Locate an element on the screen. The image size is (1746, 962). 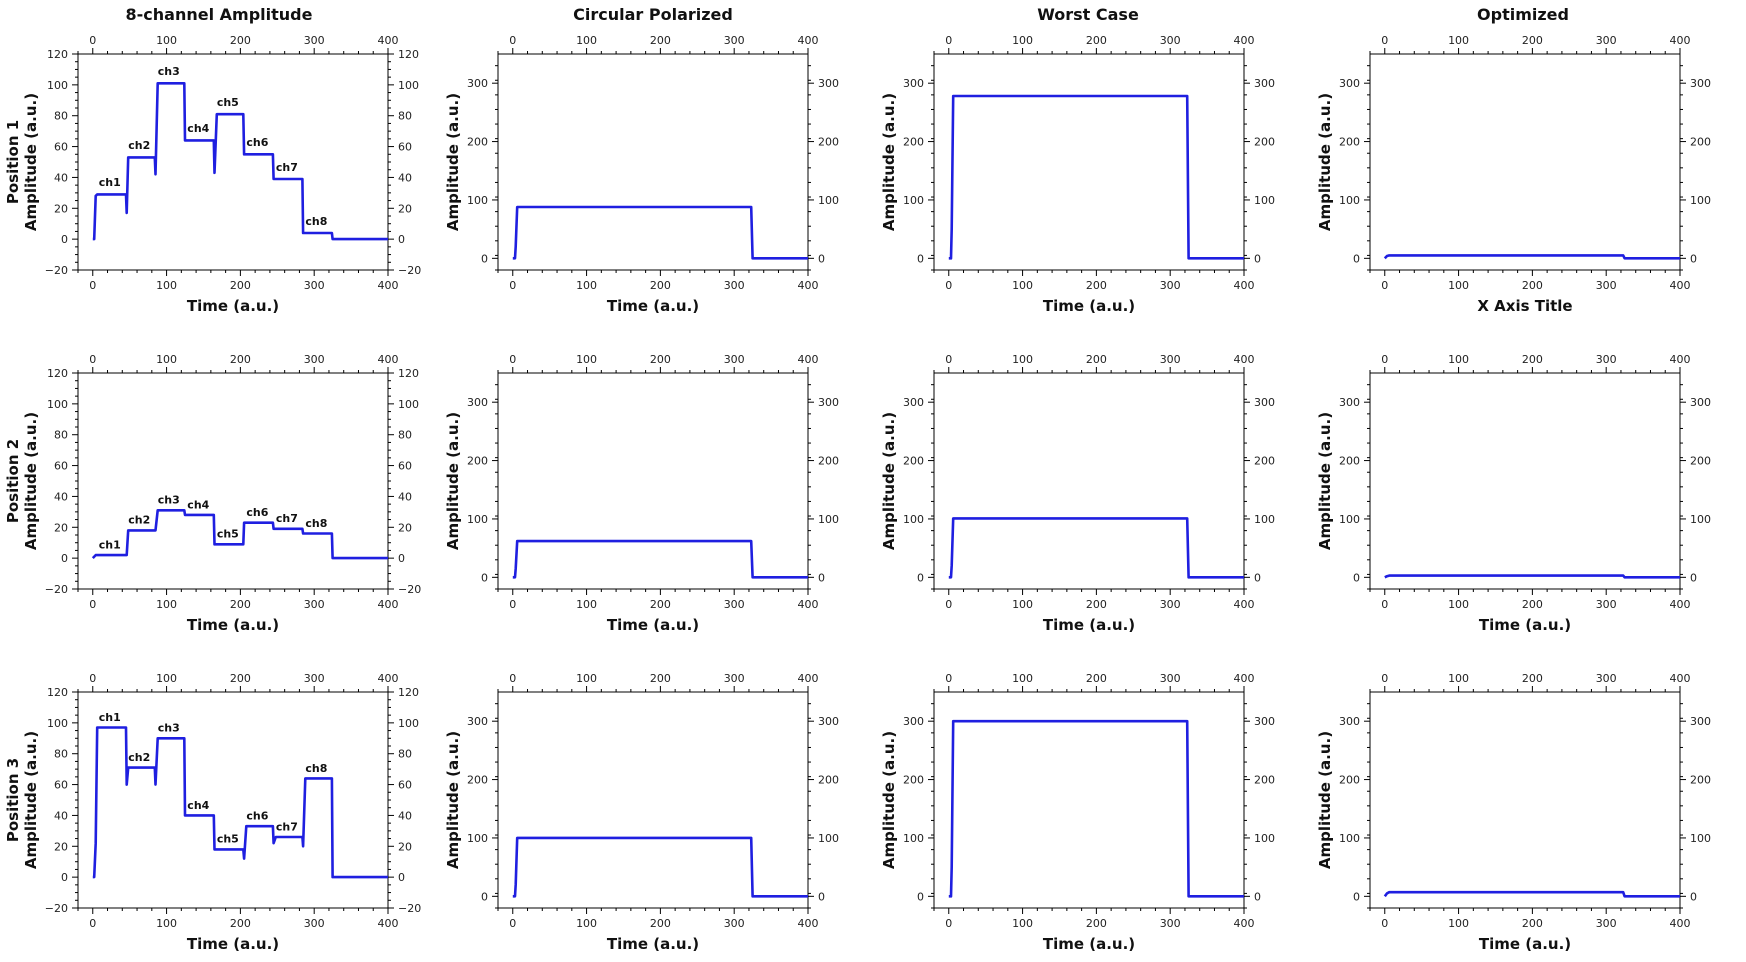
channel-label-ch8: ch8 is located at coordinates (316, 221).